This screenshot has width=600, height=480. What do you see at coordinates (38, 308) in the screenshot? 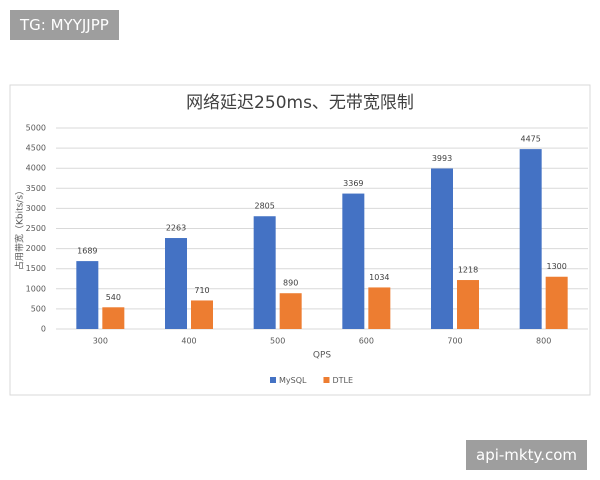
I see `y-tick-label: 500` at bounding box center [38, 308].